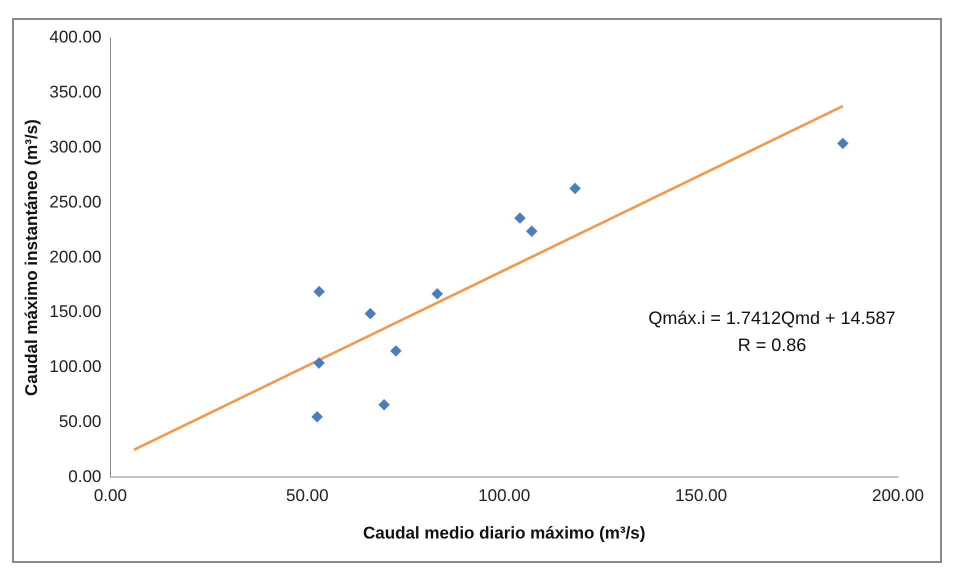 This screenshot has width=957, height=580. What do you see at coordinates (80, 421) in the screenshot?
I see `y-tick-label: 50.00` at bounding box center [80, 421].